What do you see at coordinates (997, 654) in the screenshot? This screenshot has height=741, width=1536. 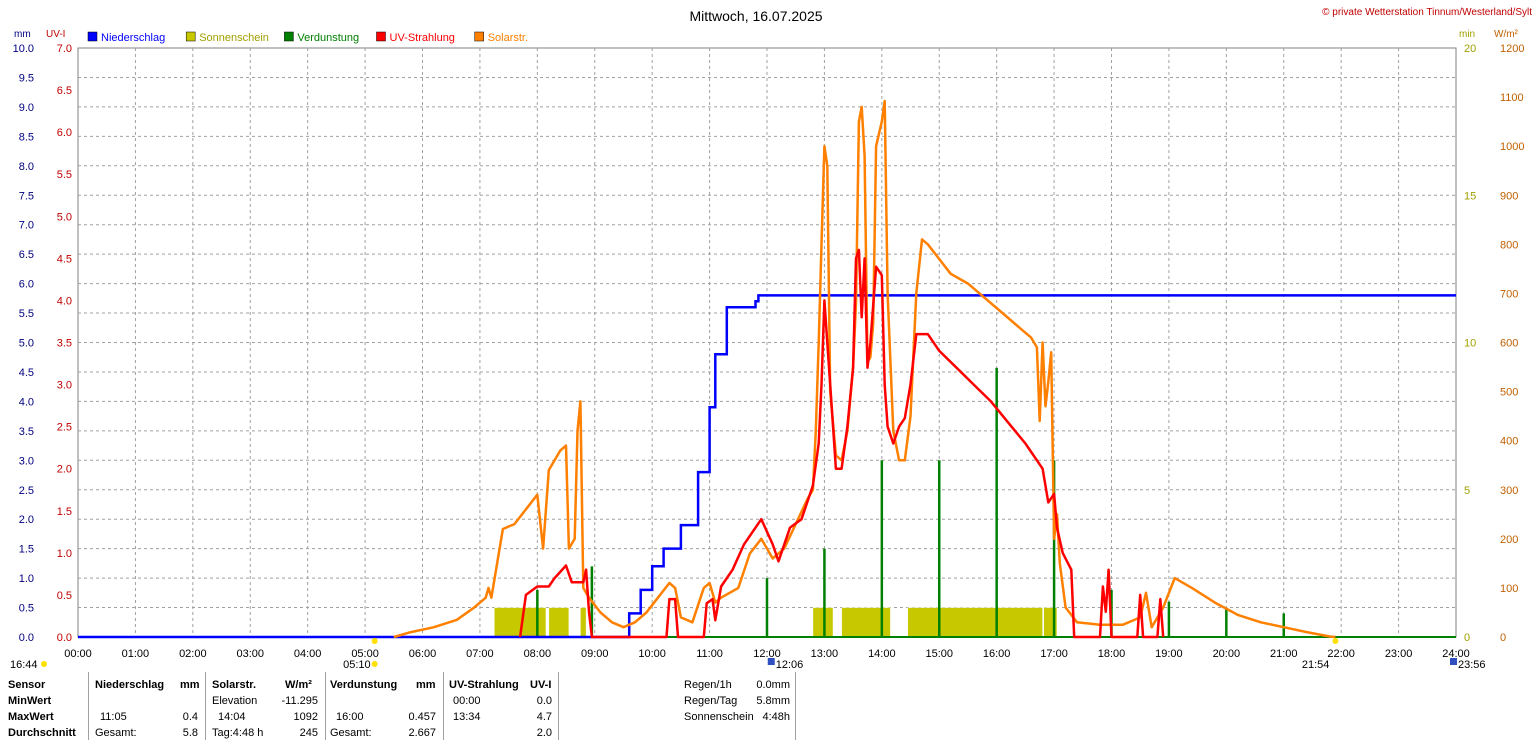 I see `x-tick-label: 16:00` at bounding box center [997, 654].